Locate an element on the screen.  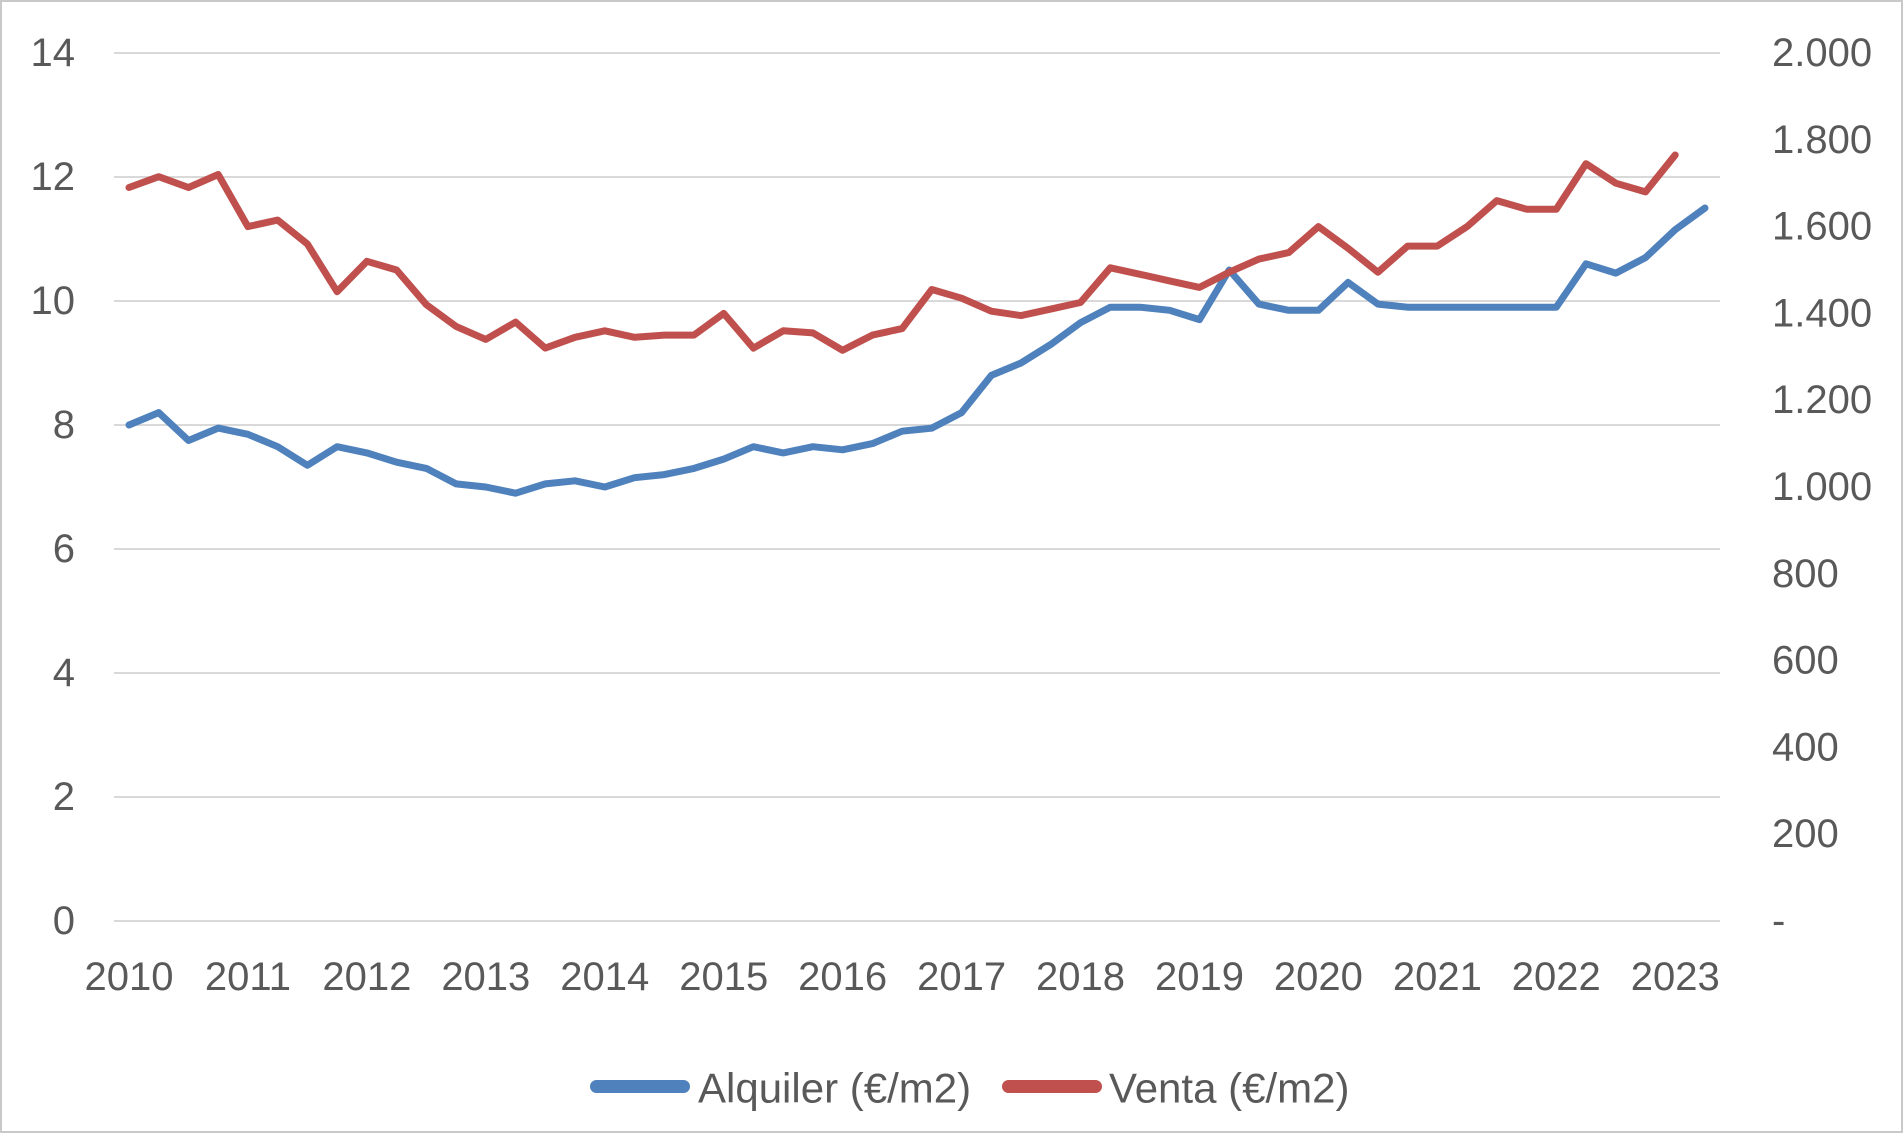
right-axis-tick-label: 1.600 is located at coordinates (1822, 227).